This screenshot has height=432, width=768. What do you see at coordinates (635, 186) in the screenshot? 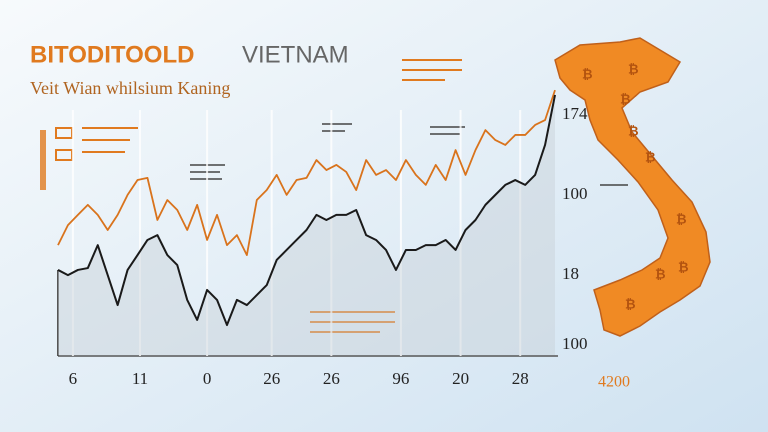
I see `map-symbols: ₿ ₿ ₿ ₿ ₿ ₿ ₿ ₿ ₿` at bounding box center [635, 186].